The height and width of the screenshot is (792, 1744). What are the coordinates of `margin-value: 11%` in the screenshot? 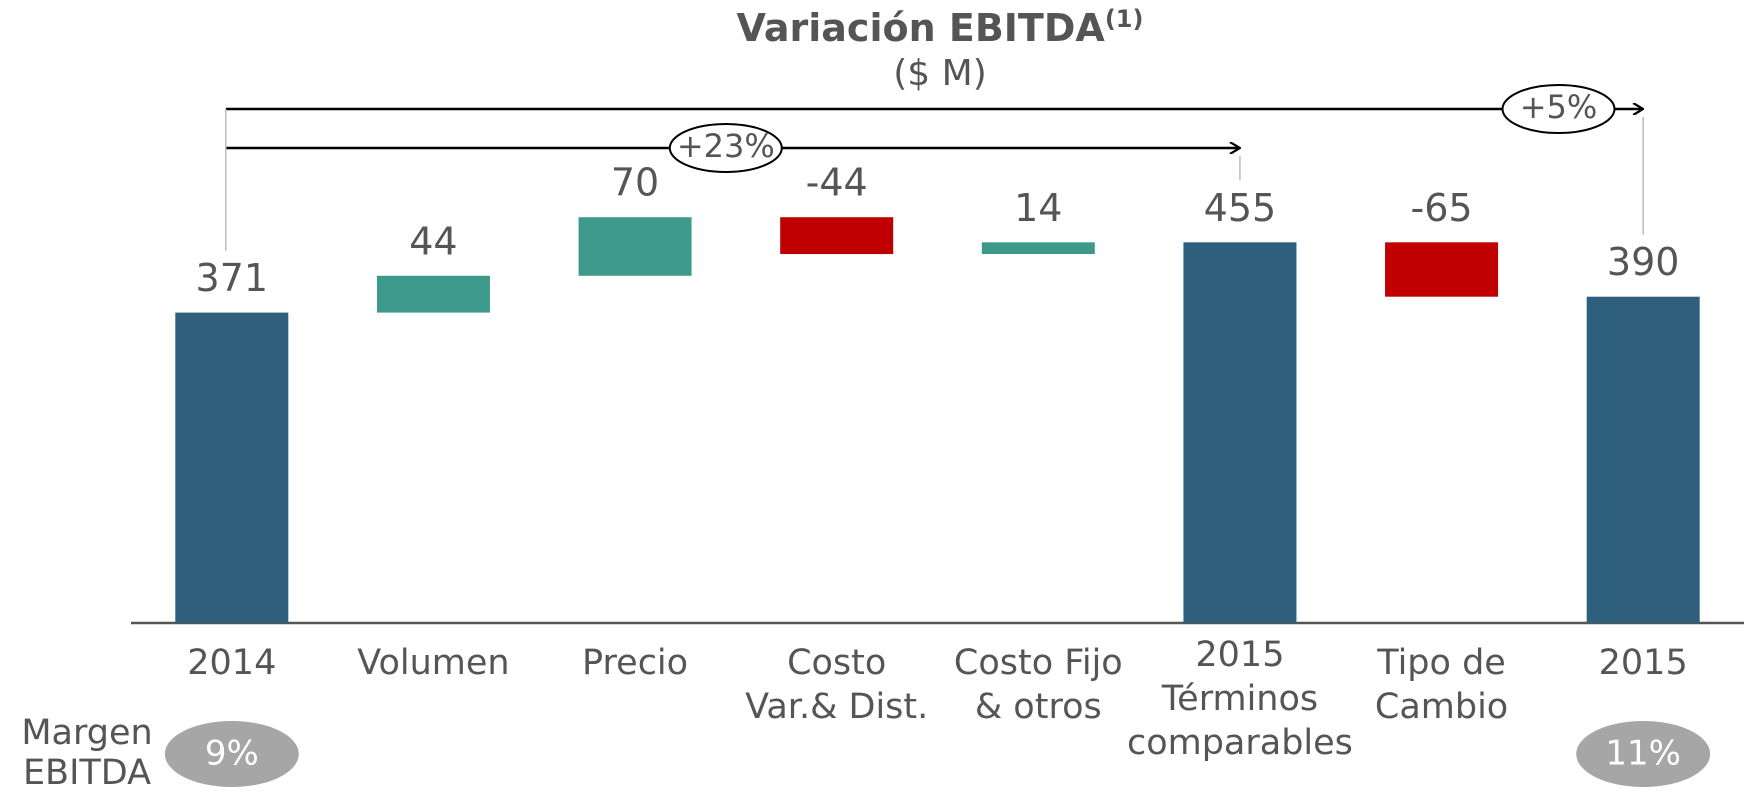 It's located at (1643, 754).